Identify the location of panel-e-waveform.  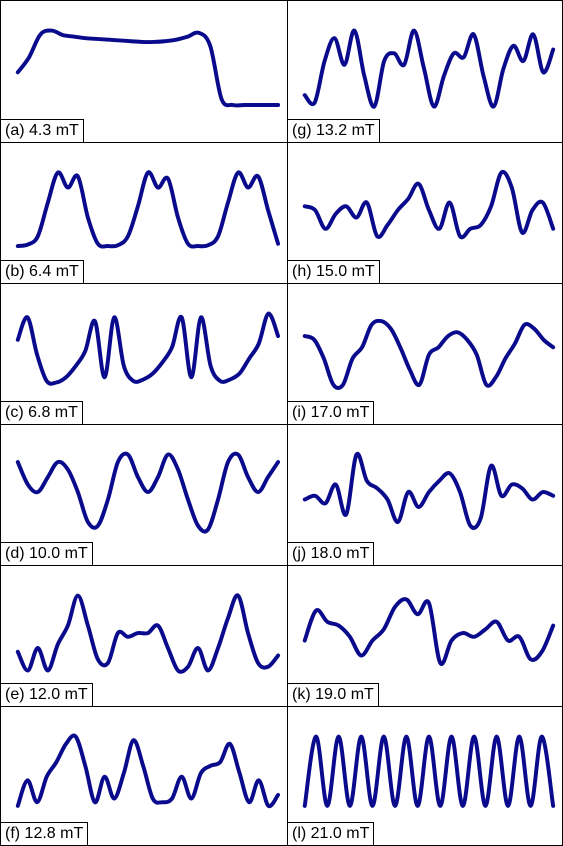
(148, 633).